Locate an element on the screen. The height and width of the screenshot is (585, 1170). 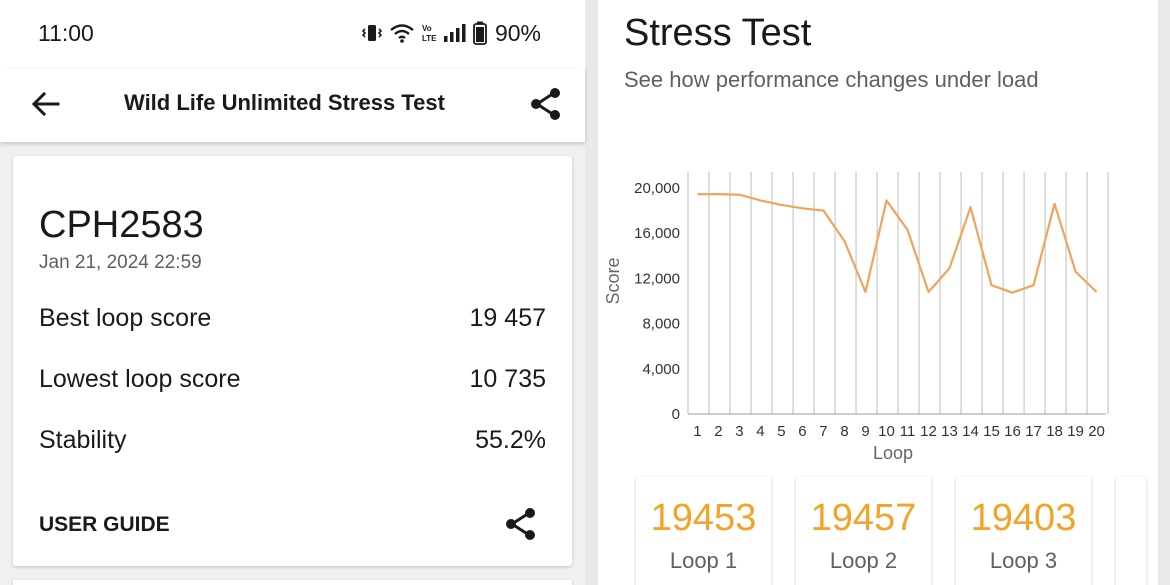
vibrate-icon is located at coordinates (372, 33).